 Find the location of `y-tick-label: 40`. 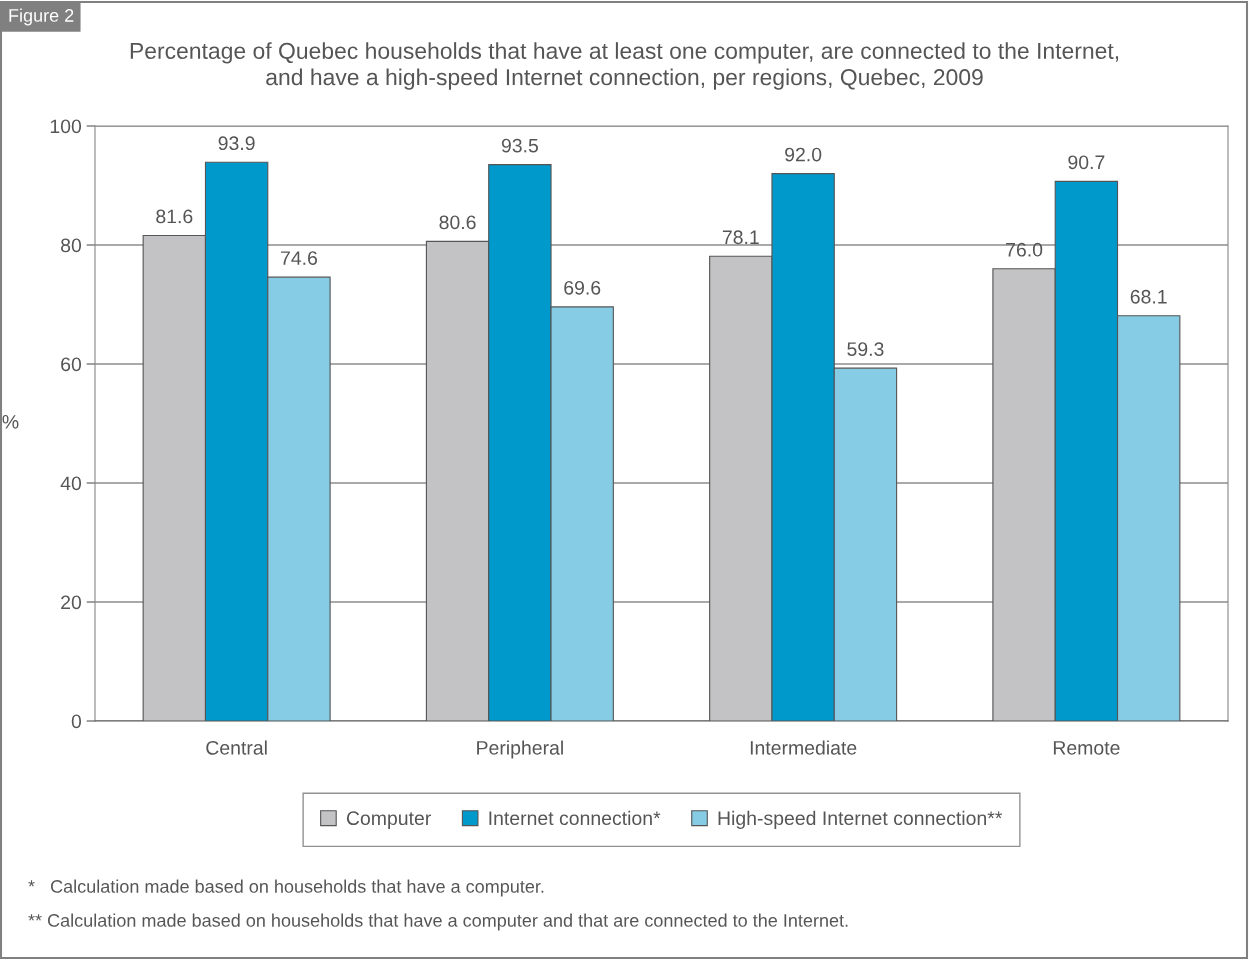

y-tick-label: 40 is located at coordinates (71, 483).